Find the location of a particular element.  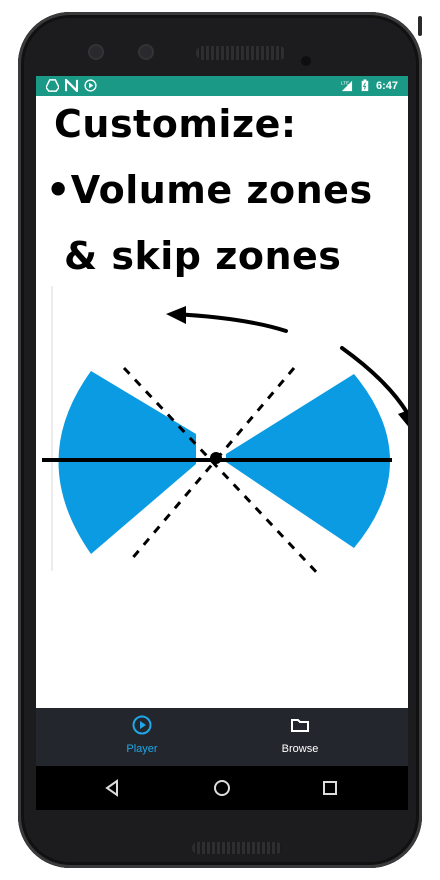

nav-item-player: Player is located at coordinates (142, 738).